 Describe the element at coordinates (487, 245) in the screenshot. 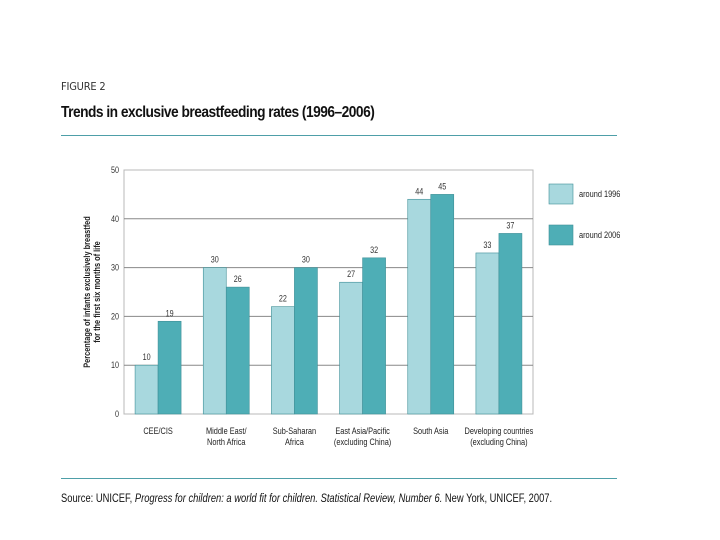

I see `data-label: 33` at that location.